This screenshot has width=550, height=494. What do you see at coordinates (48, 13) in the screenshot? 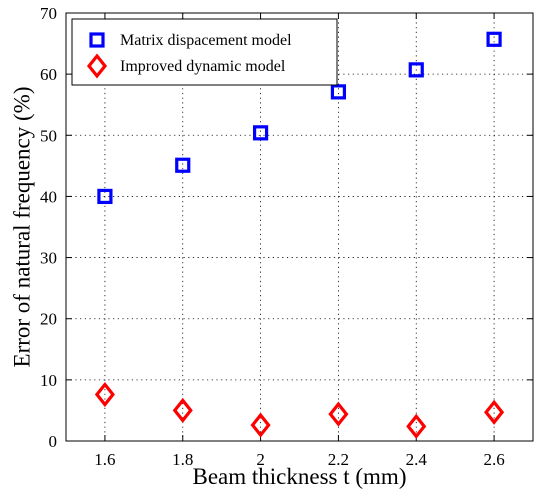
I see `y-tick-label: 70` at bounding box center [48, 13].